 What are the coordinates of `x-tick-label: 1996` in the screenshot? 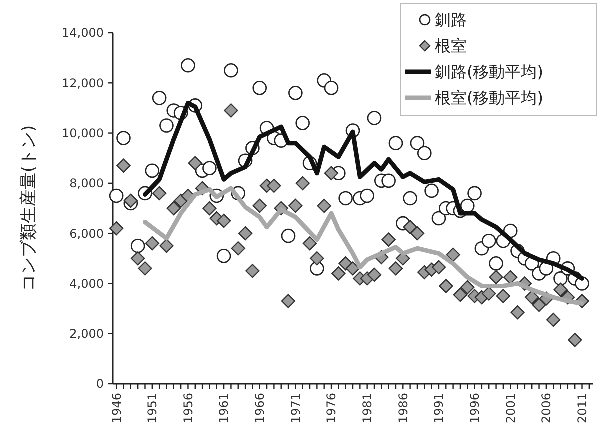 It's located at (475, 408).